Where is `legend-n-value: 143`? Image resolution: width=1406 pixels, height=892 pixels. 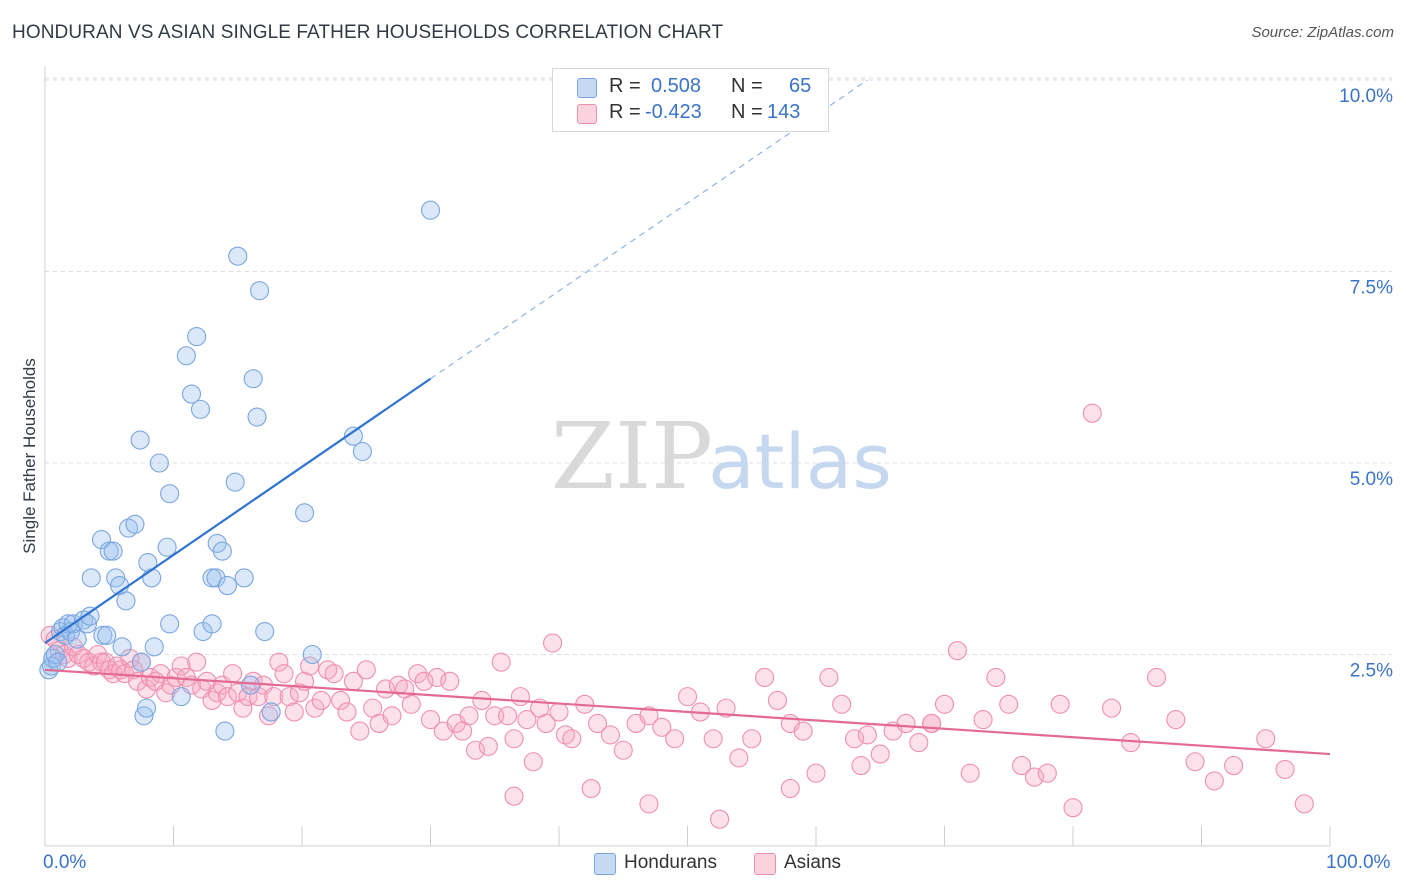 legend-n-value: 143 is located at coordinates (784, 112).